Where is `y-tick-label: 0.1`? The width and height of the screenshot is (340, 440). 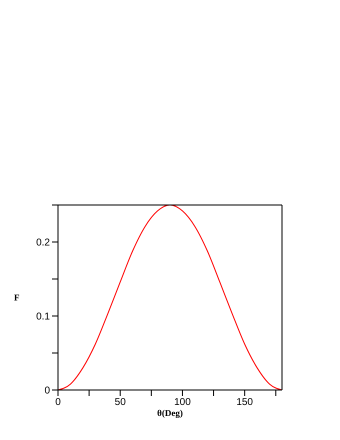
y-tick-label: 0.1 is located at coordinates (43, 317).